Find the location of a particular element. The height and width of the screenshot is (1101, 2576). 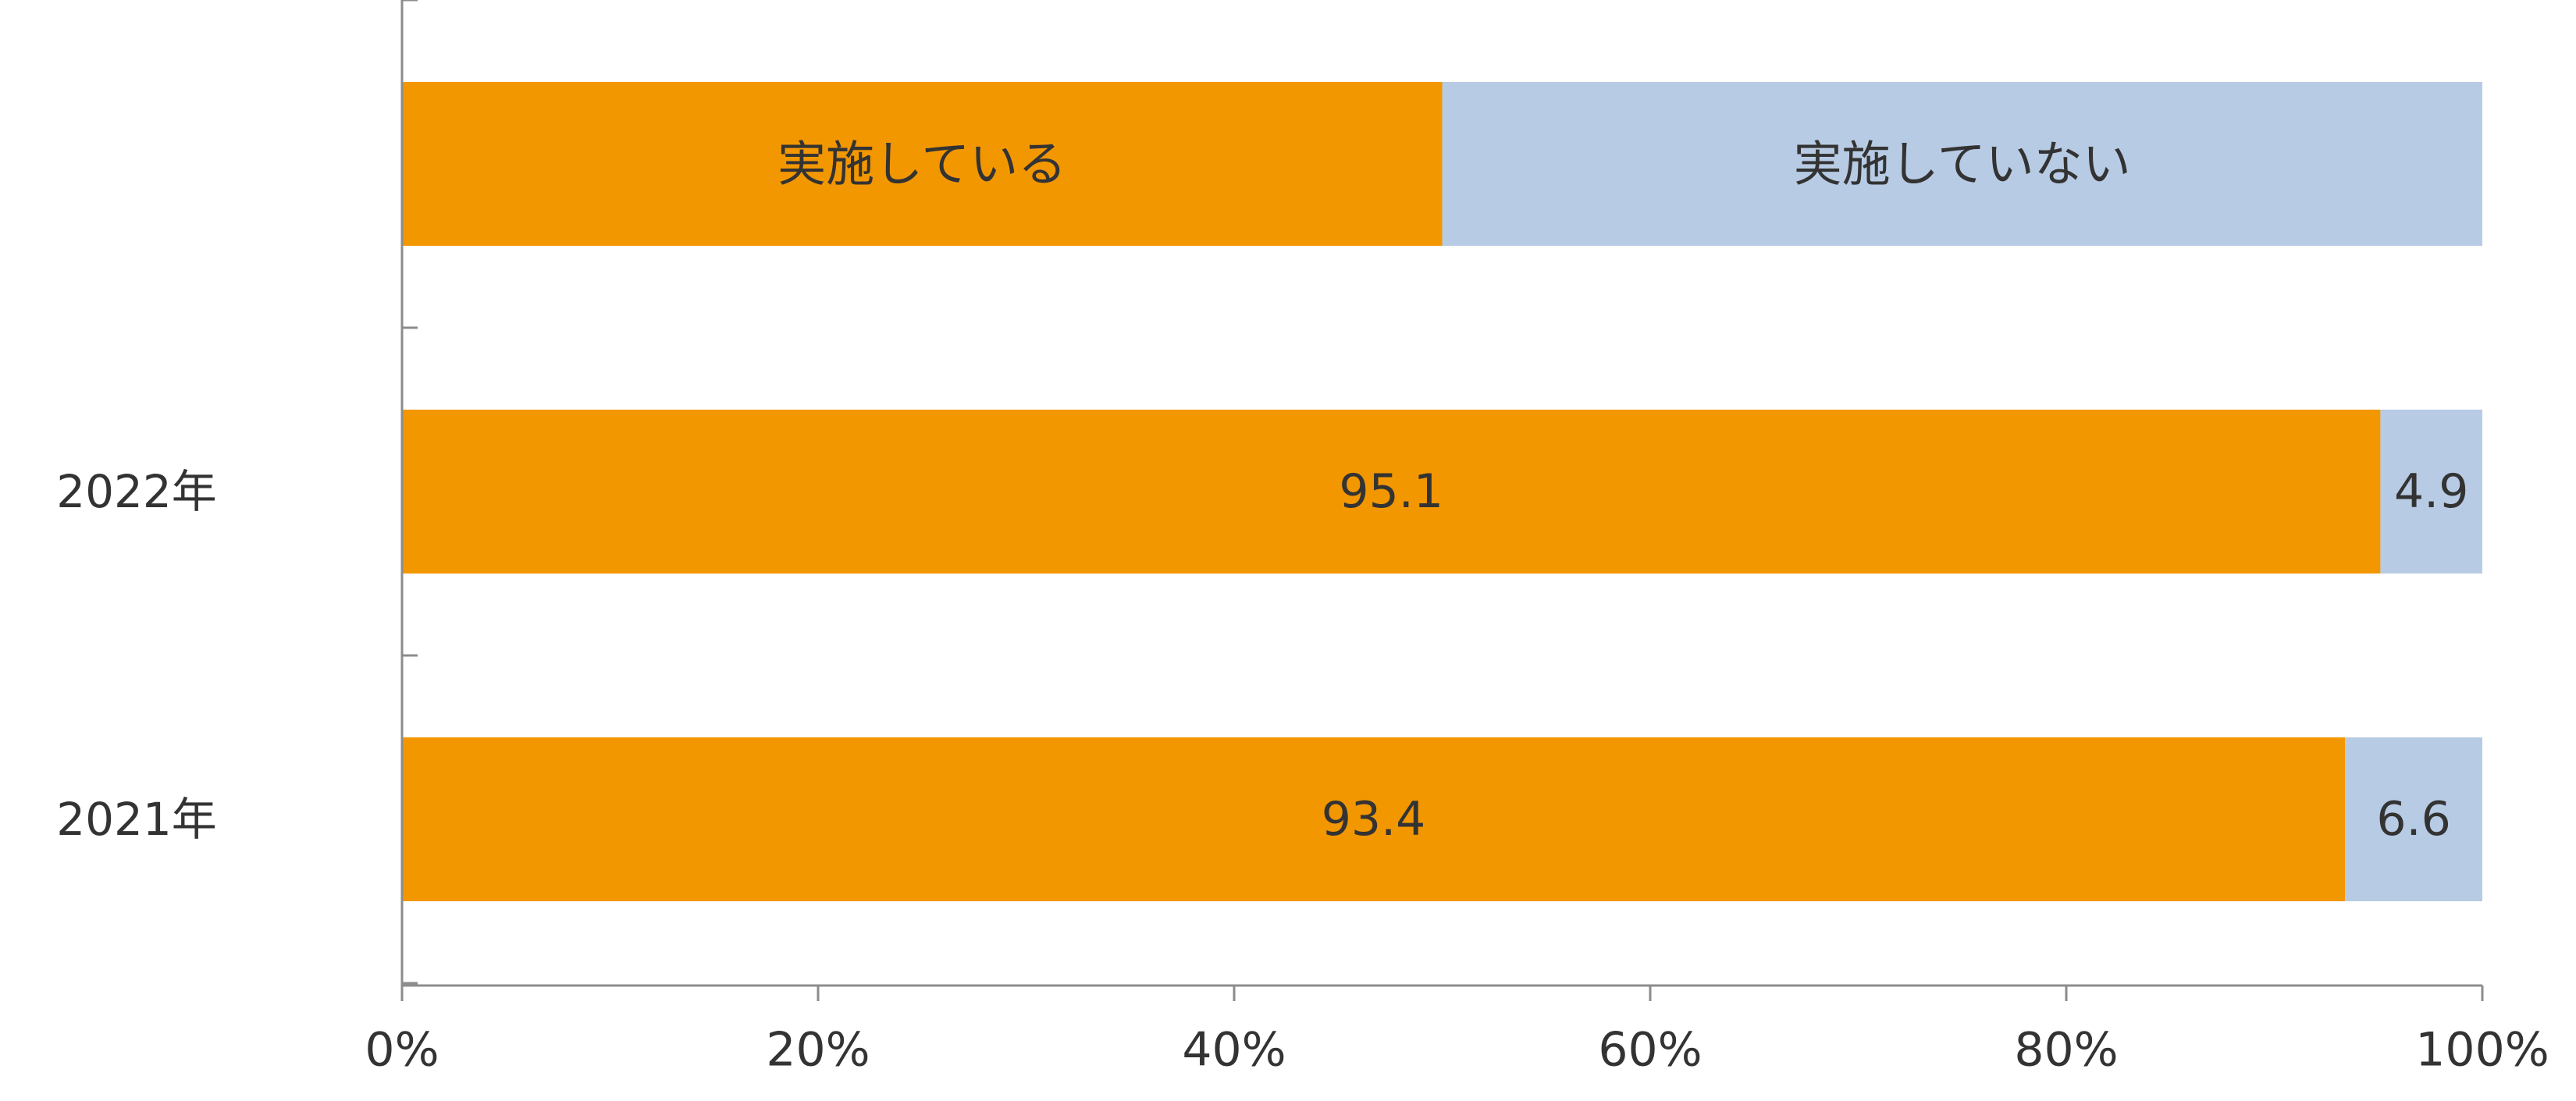

bar-segment-row2-series1 is located at coordinates (2413, 819).